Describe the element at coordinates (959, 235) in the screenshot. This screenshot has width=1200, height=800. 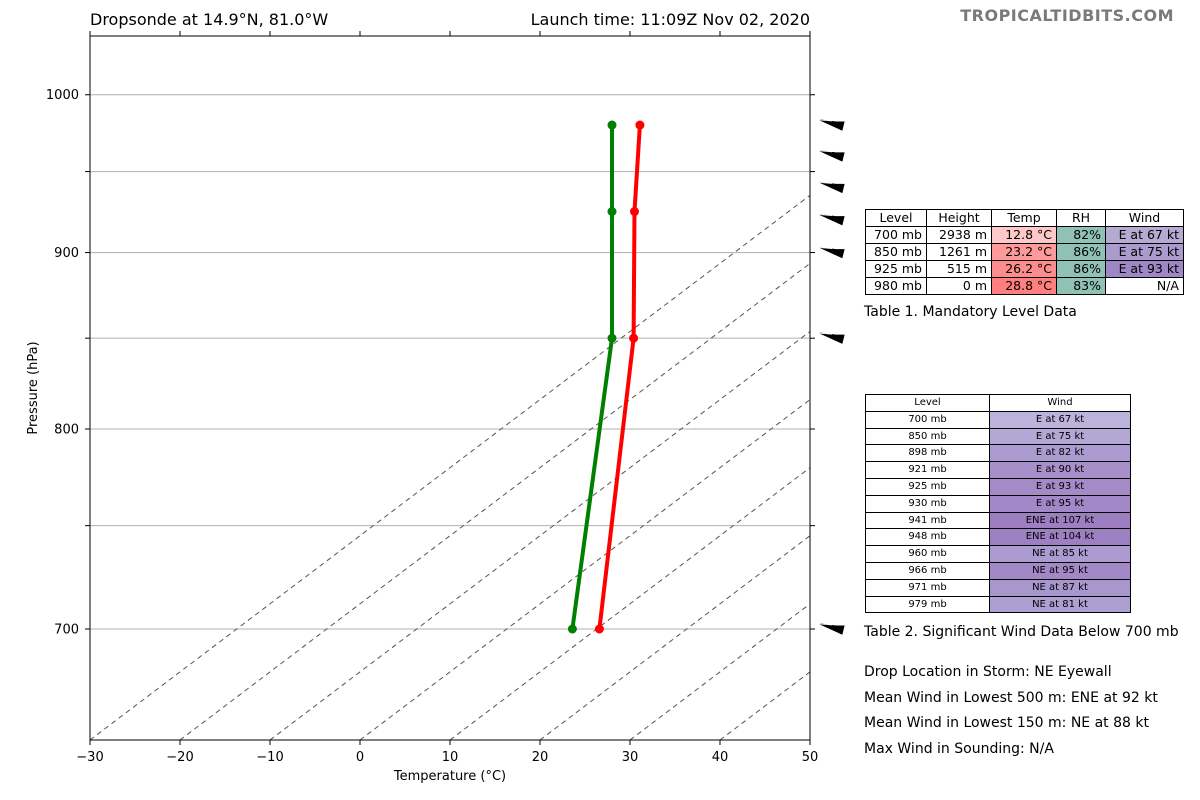
I see `cell-height: 2938 m` at that location.